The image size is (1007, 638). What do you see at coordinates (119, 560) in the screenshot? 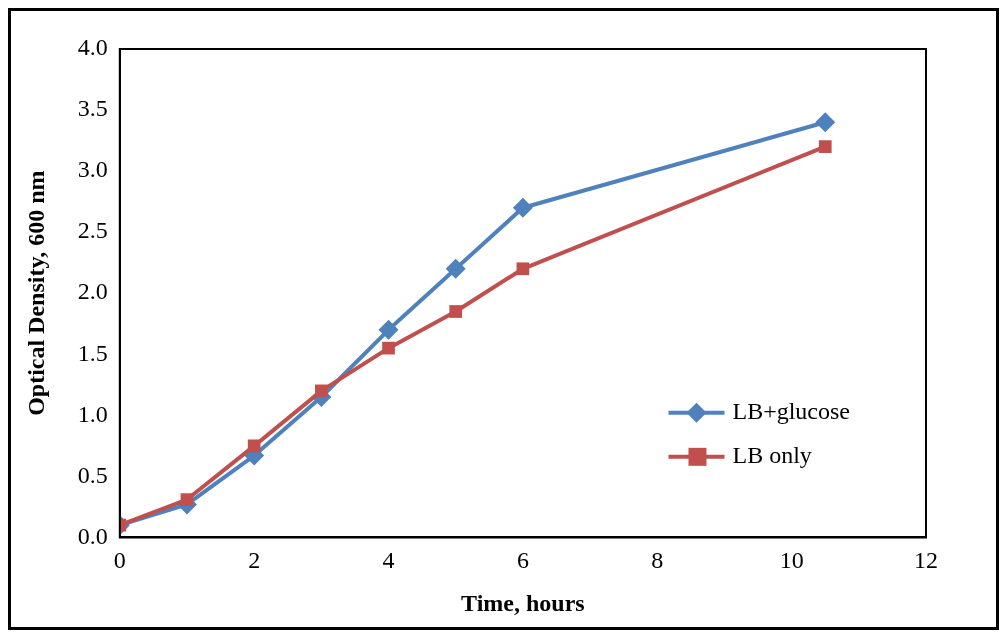
I see `x-tick-label: 0` at bounding box center [119, 560].